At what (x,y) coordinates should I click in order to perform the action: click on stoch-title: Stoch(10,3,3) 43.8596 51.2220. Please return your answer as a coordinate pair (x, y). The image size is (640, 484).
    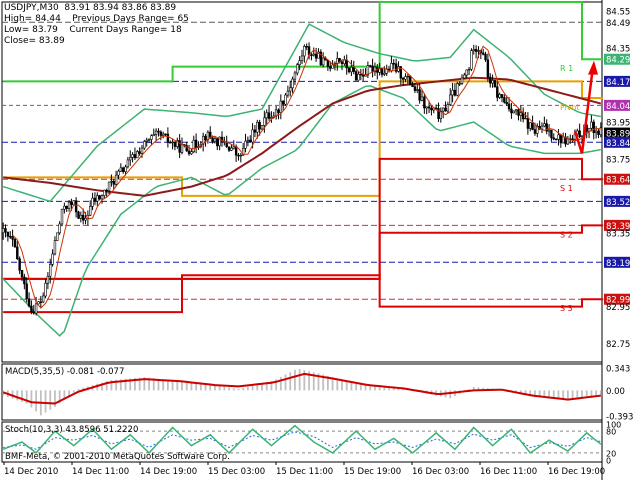
    Looking at the image, I should click on (71, 430).